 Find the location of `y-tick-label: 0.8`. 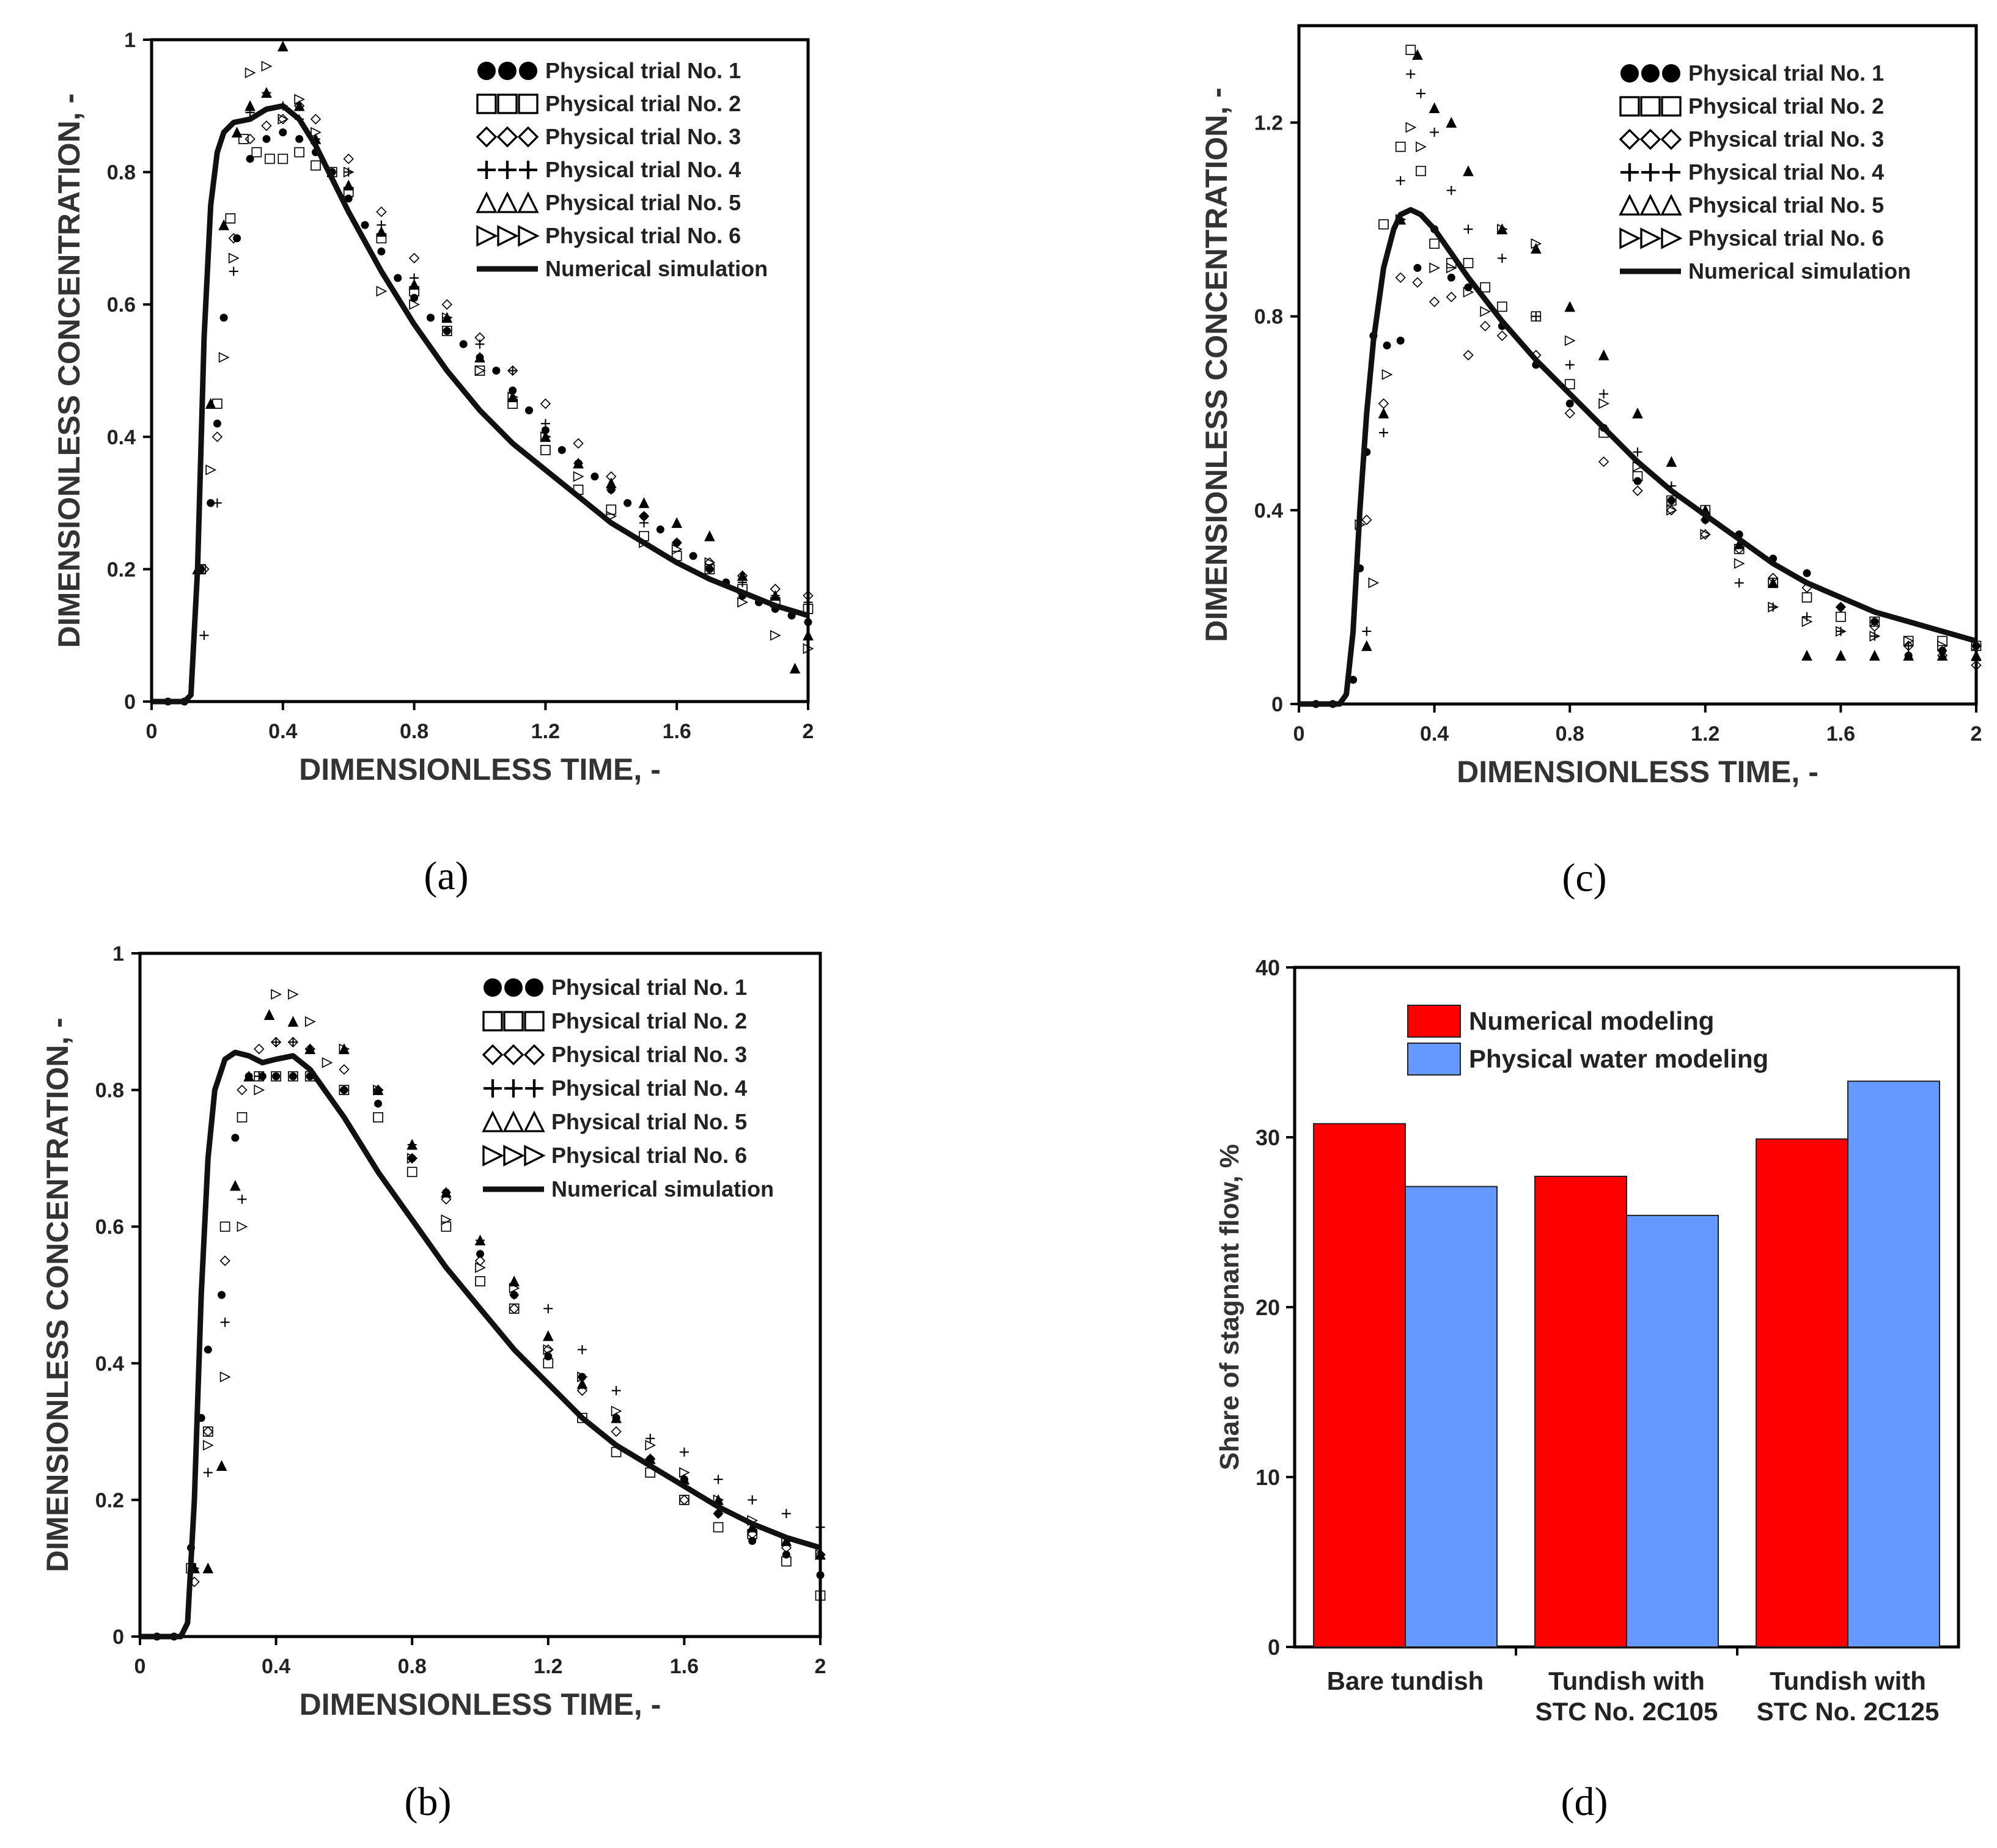

y-tick-label: 0.8 is located at coordinates (121, 173).